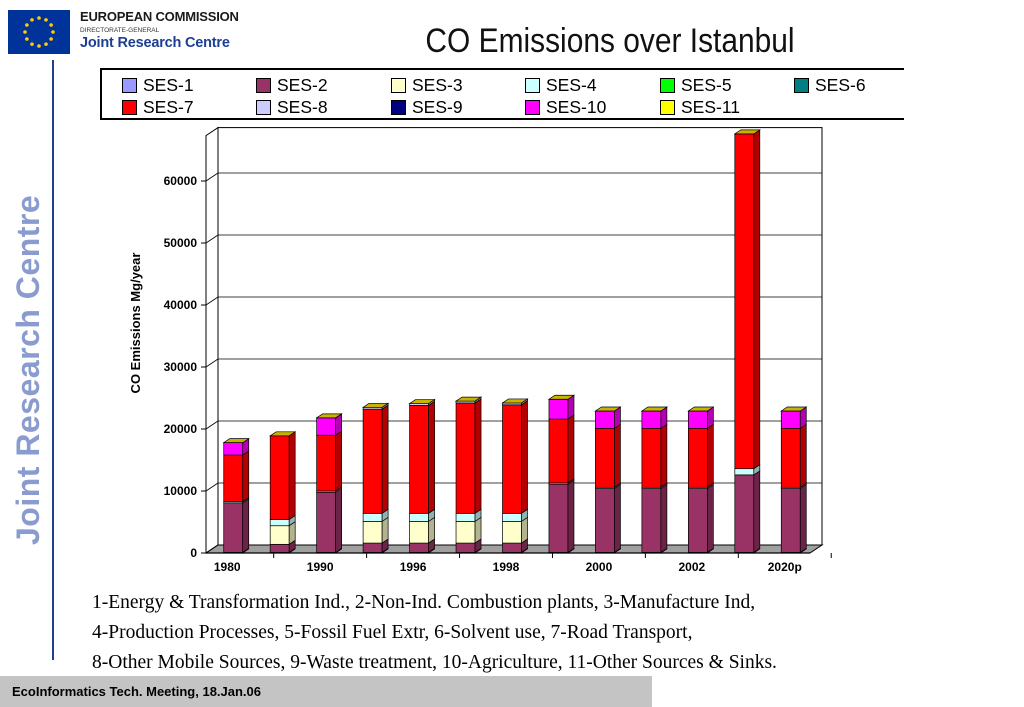 The height and width of the screenshot is (707, 1024). I want to click on legend-item: SES-10, so click(565, 107).